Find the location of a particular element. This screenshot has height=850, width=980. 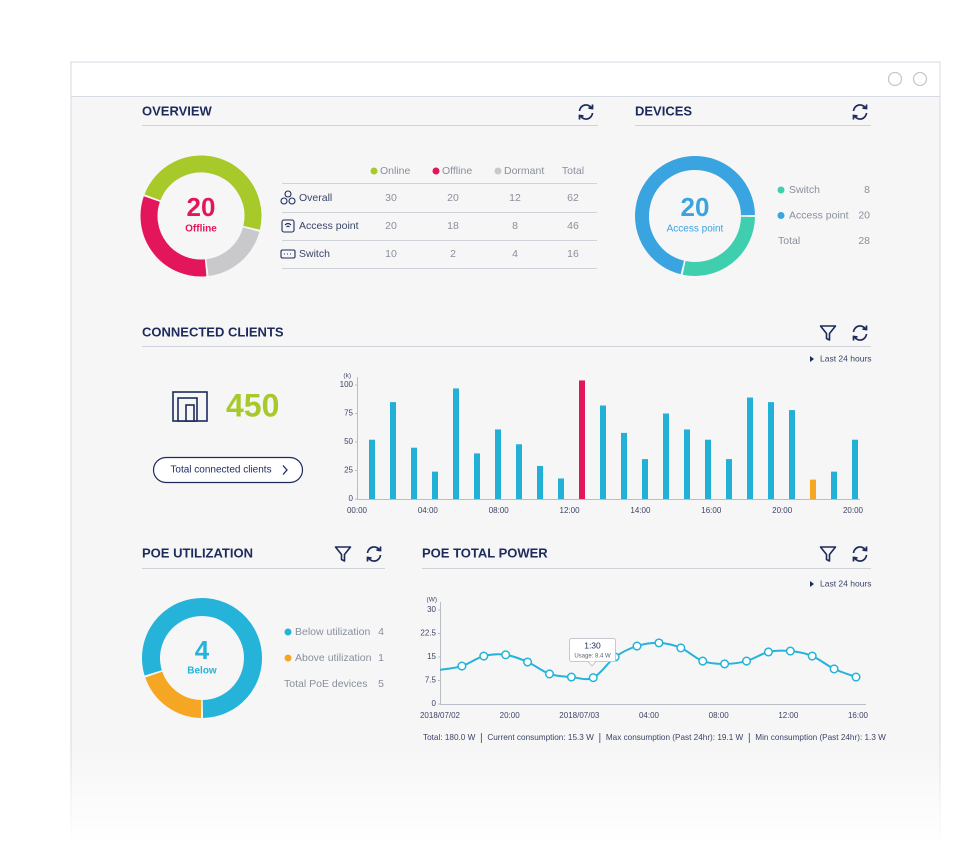

y-tick-label: 75 is located at coordinates (348, 413).